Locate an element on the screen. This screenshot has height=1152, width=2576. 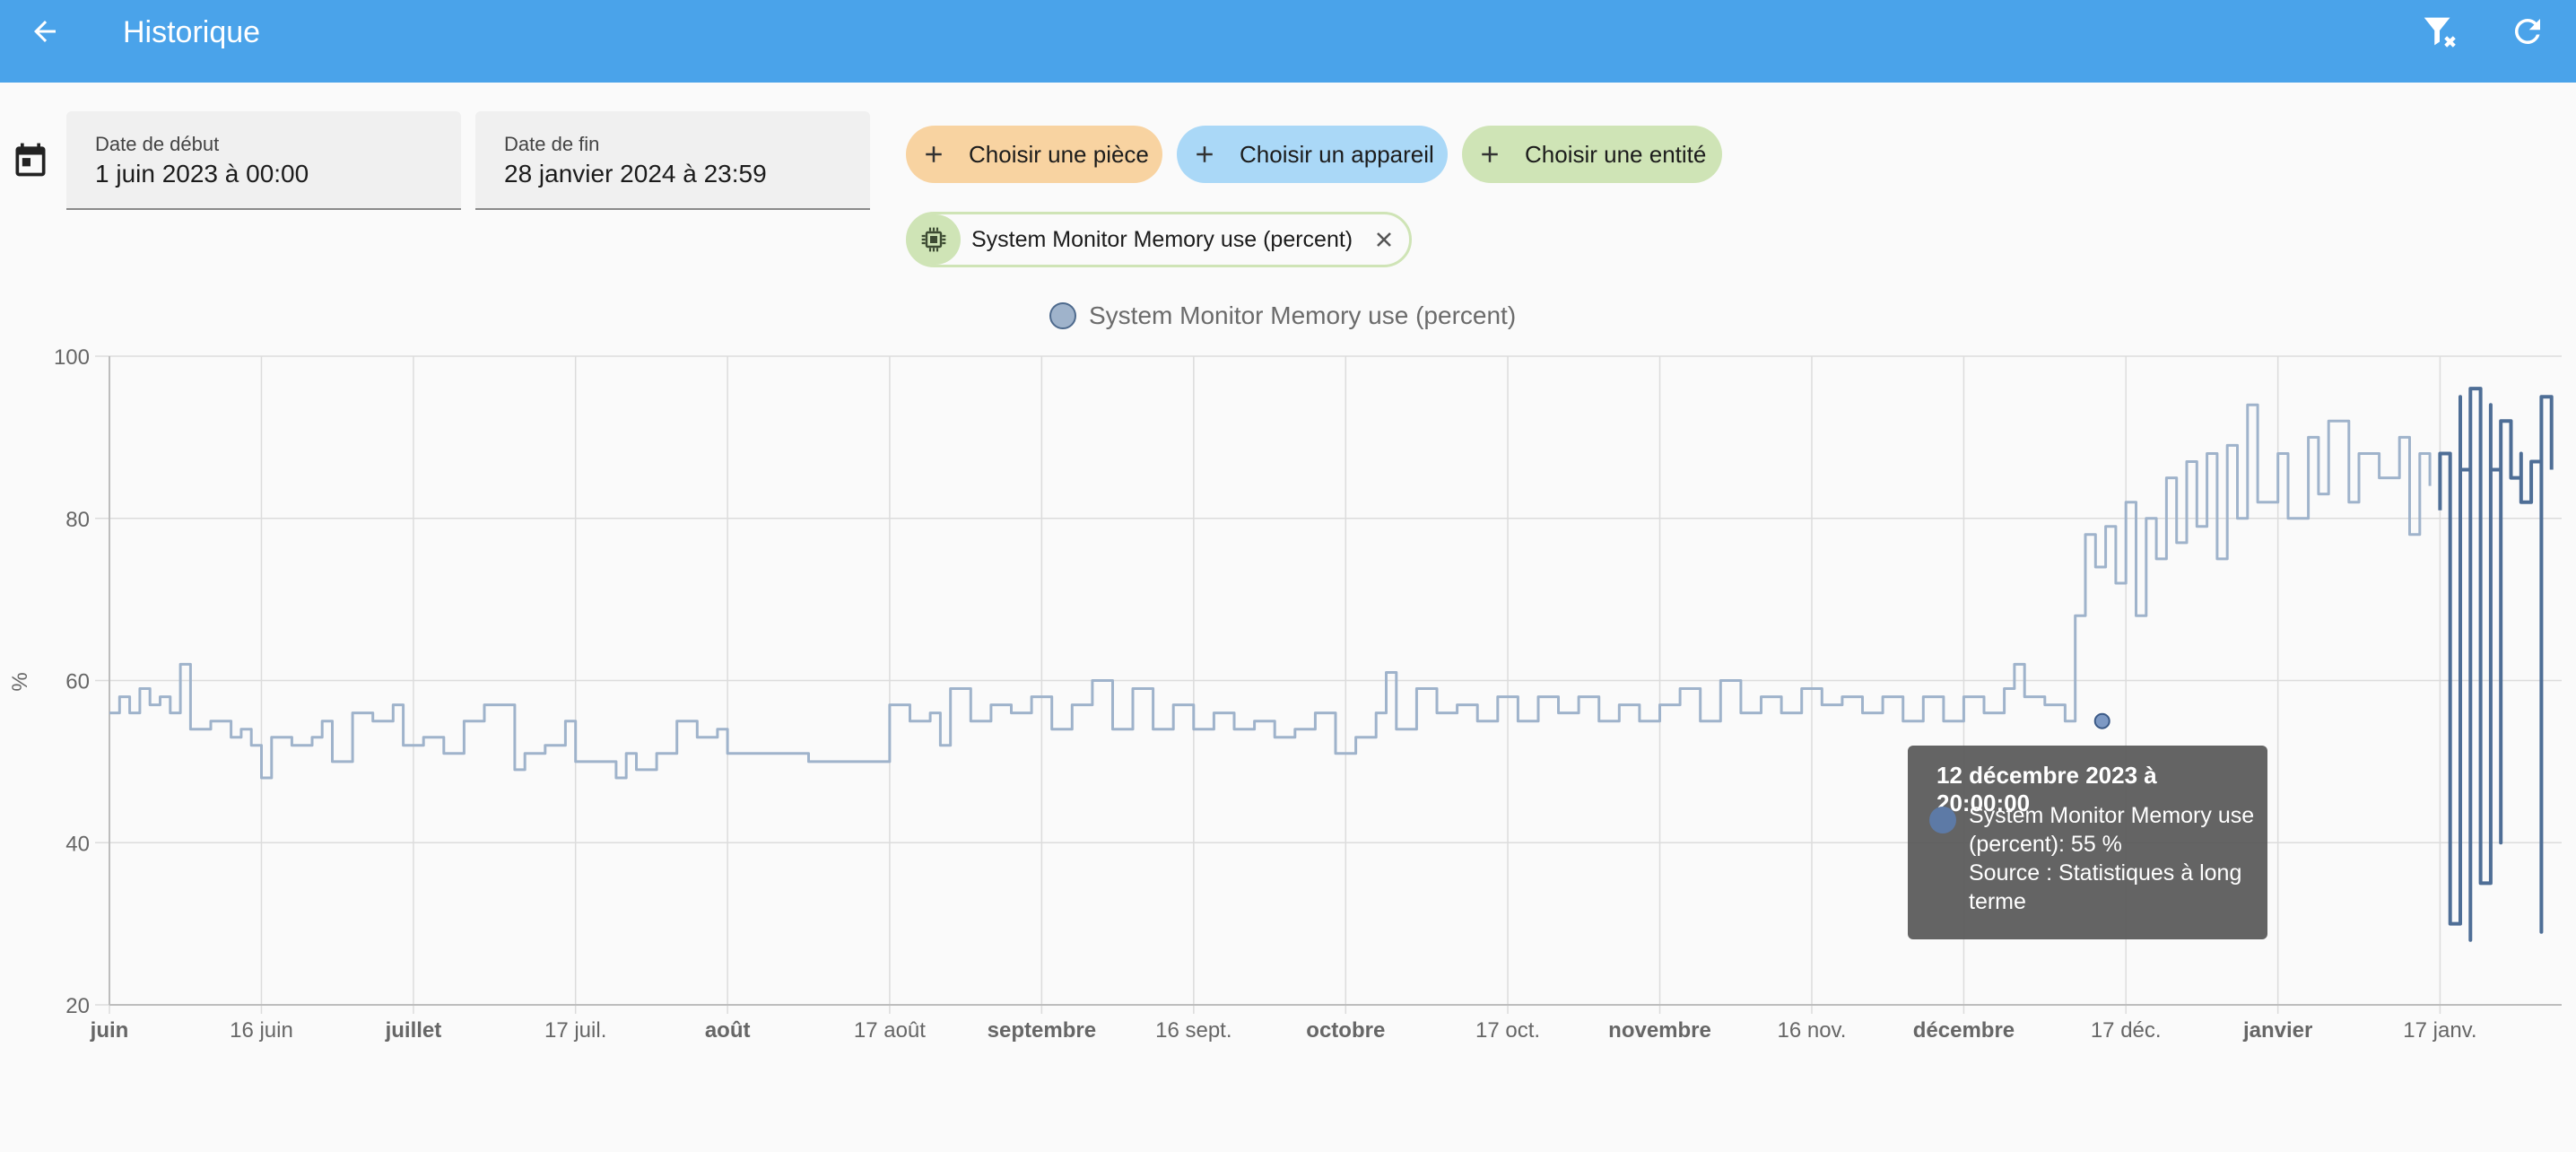
choose-device-label: Choisir un appareil is located at coordinates (1337, 154).